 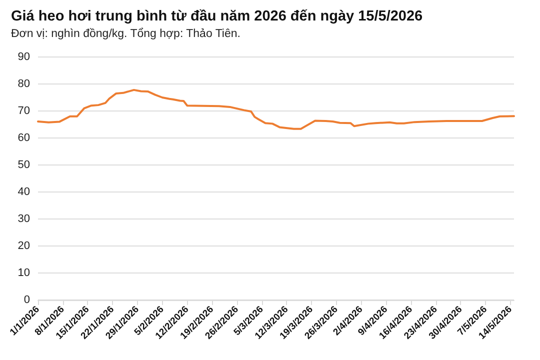 What do you see at coordinates (24, 57) in the screenshot?
I see `y-tick-label: 90` at bounding box center [24, 57].